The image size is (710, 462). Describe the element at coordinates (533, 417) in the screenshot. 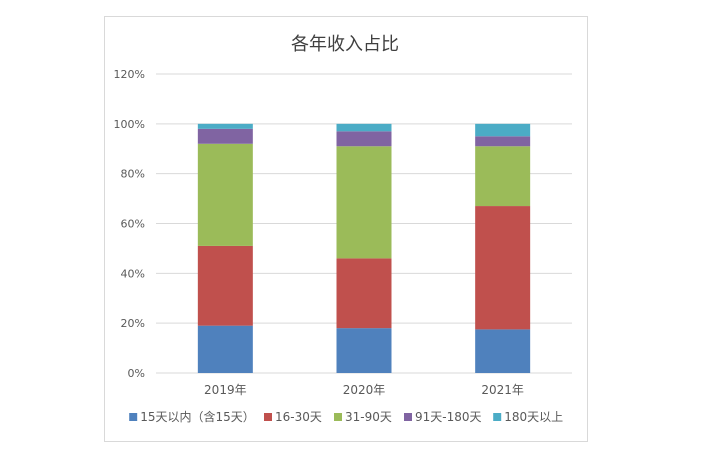

I see `legend-label: 180天以上` at that location.